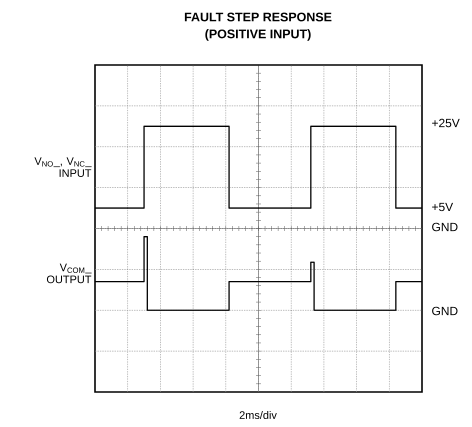 This screenshot has height=427, width=472. What do you see at coordinates (69, 274) in the screenshot?
I see `series-label: V$_{COM}$_ OUTPUT` at bounding box center [69, 274].